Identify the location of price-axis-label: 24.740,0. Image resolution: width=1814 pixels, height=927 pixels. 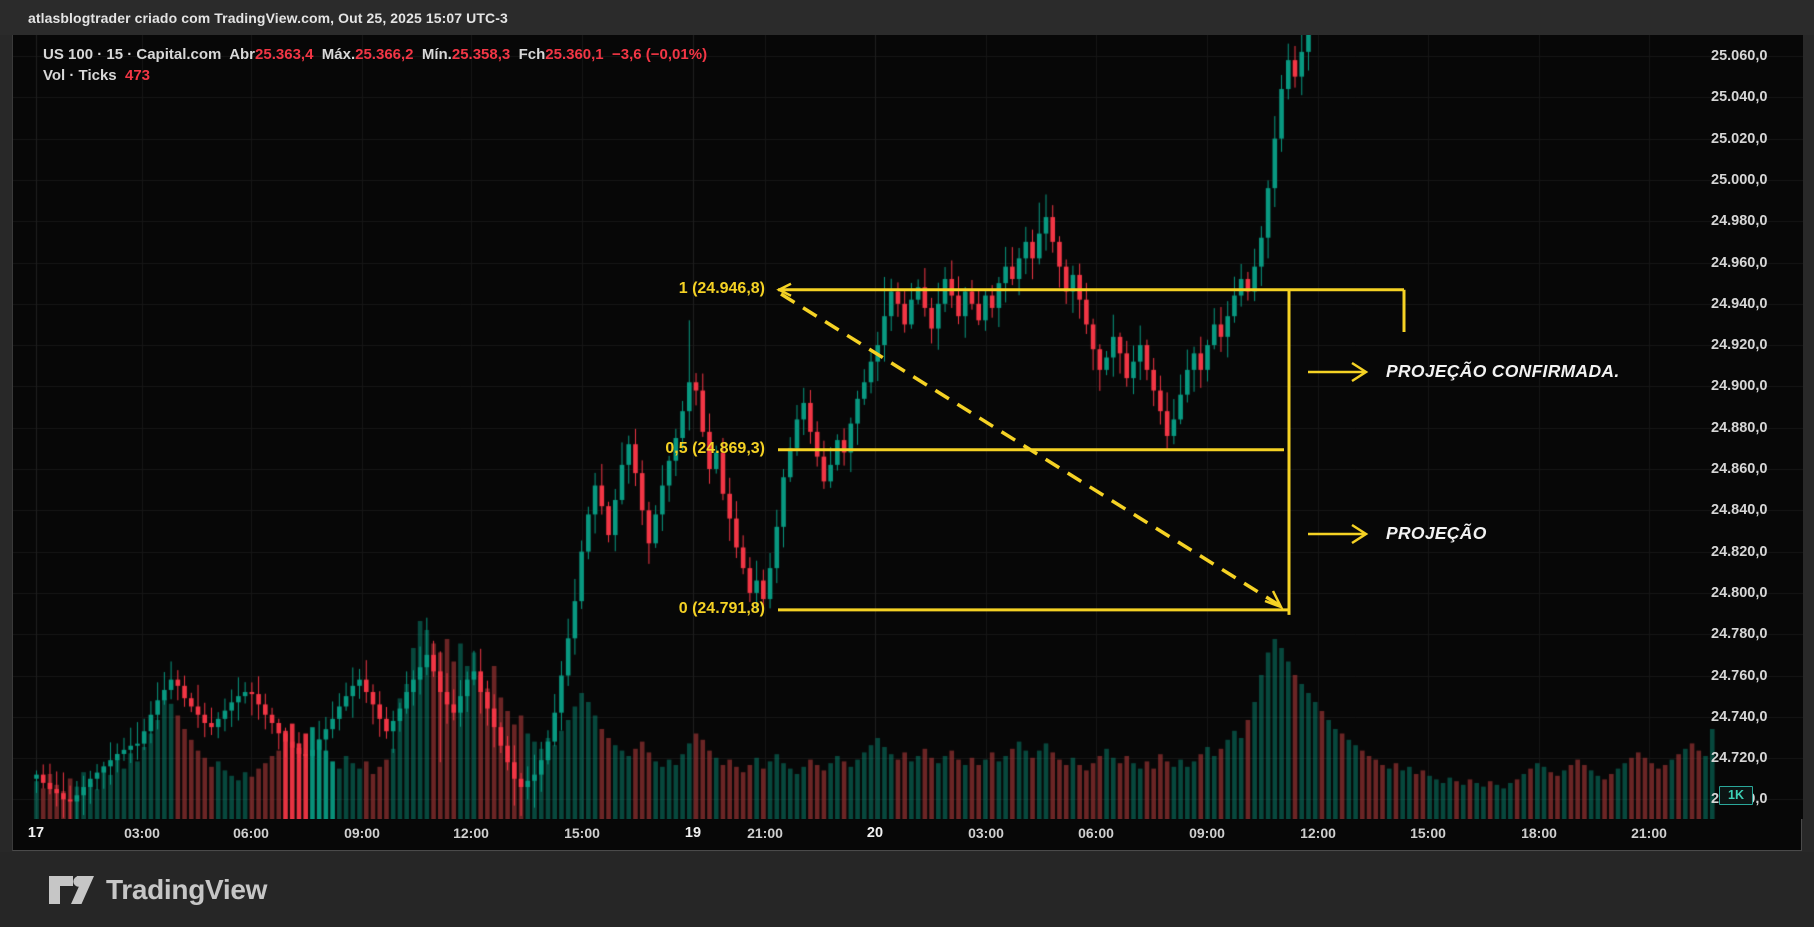
(1739, 716).